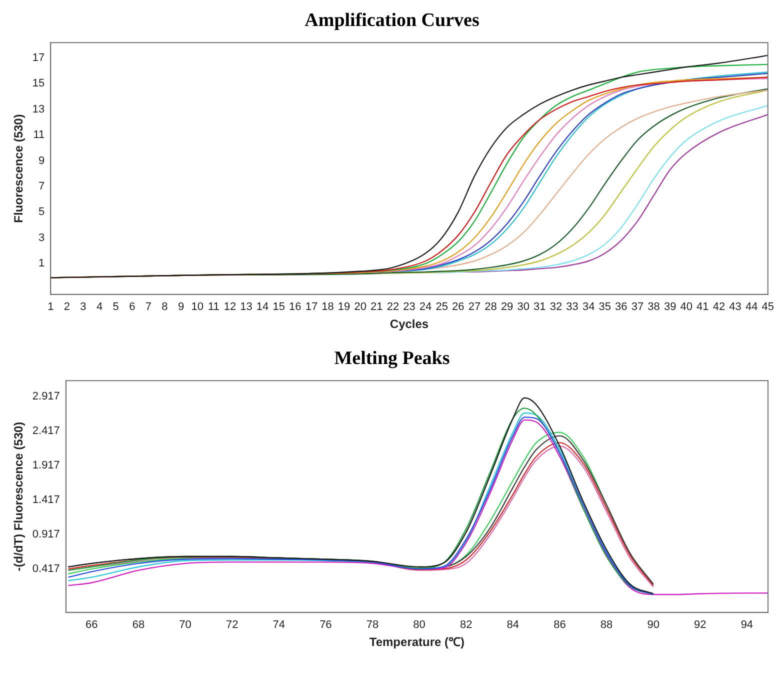 The width and height of the screenshot is (784, 680). I want to click on x-tick-label: 12, so click(230, 307).